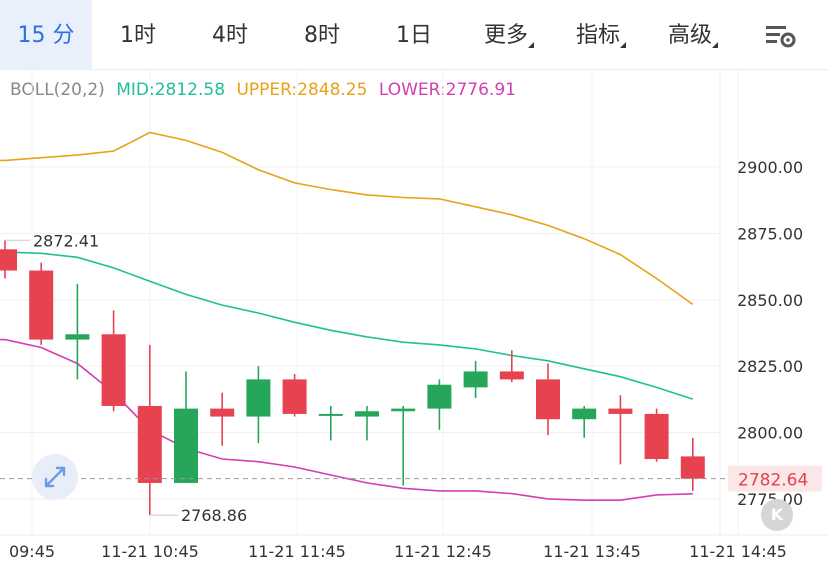  Describe the element at coordinates (297, 551) in the screenshot. I see `x-tick-label: 11-21 11:45` at that location.